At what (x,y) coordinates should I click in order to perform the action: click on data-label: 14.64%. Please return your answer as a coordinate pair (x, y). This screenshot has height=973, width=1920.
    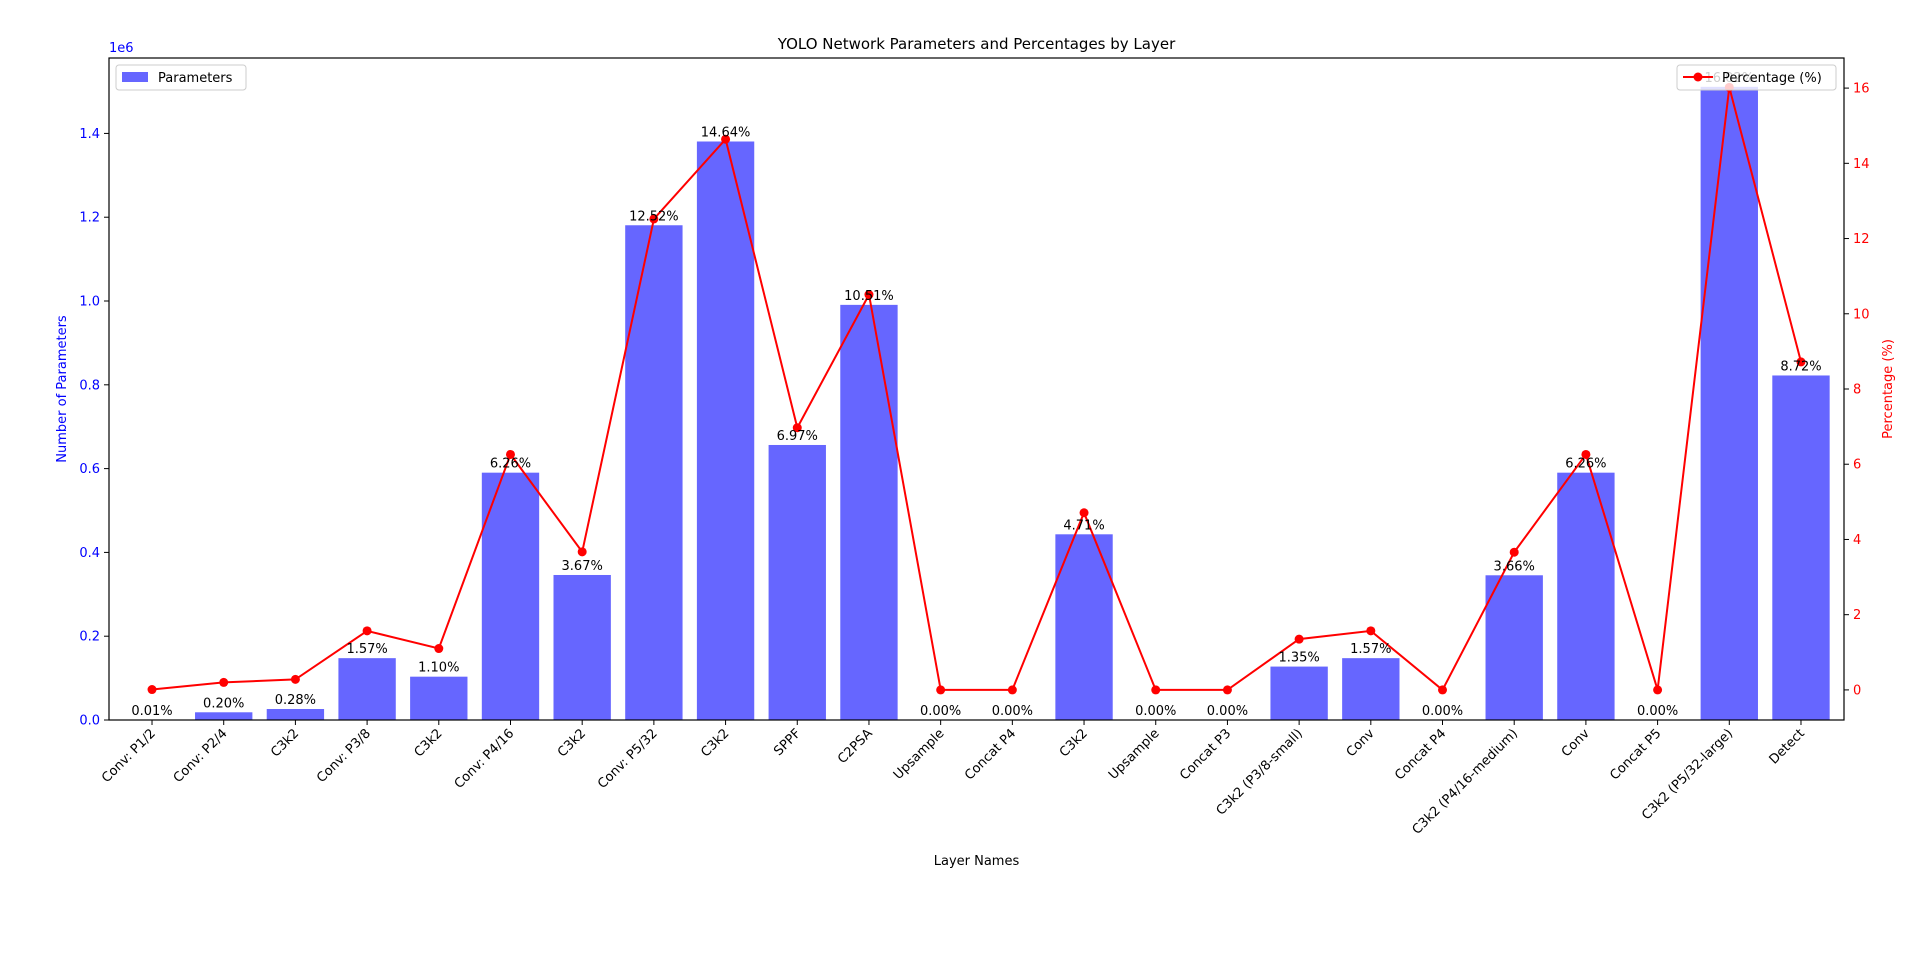
    Looking at the image, I should click on (726, 133).